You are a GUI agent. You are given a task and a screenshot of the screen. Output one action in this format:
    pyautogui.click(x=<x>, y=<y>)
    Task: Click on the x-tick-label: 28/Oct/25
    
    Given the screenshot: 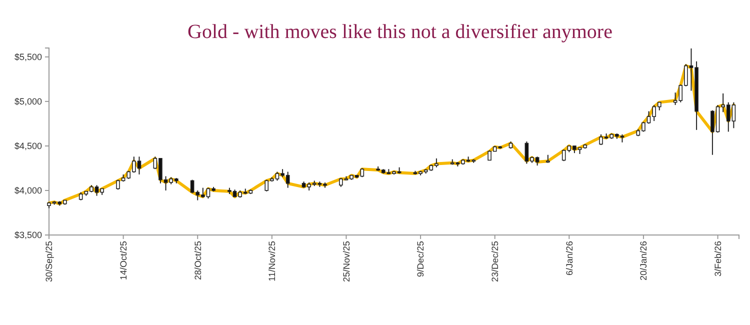 What is the action you would take?
    pyautogui.click(x=197, y=260)
    